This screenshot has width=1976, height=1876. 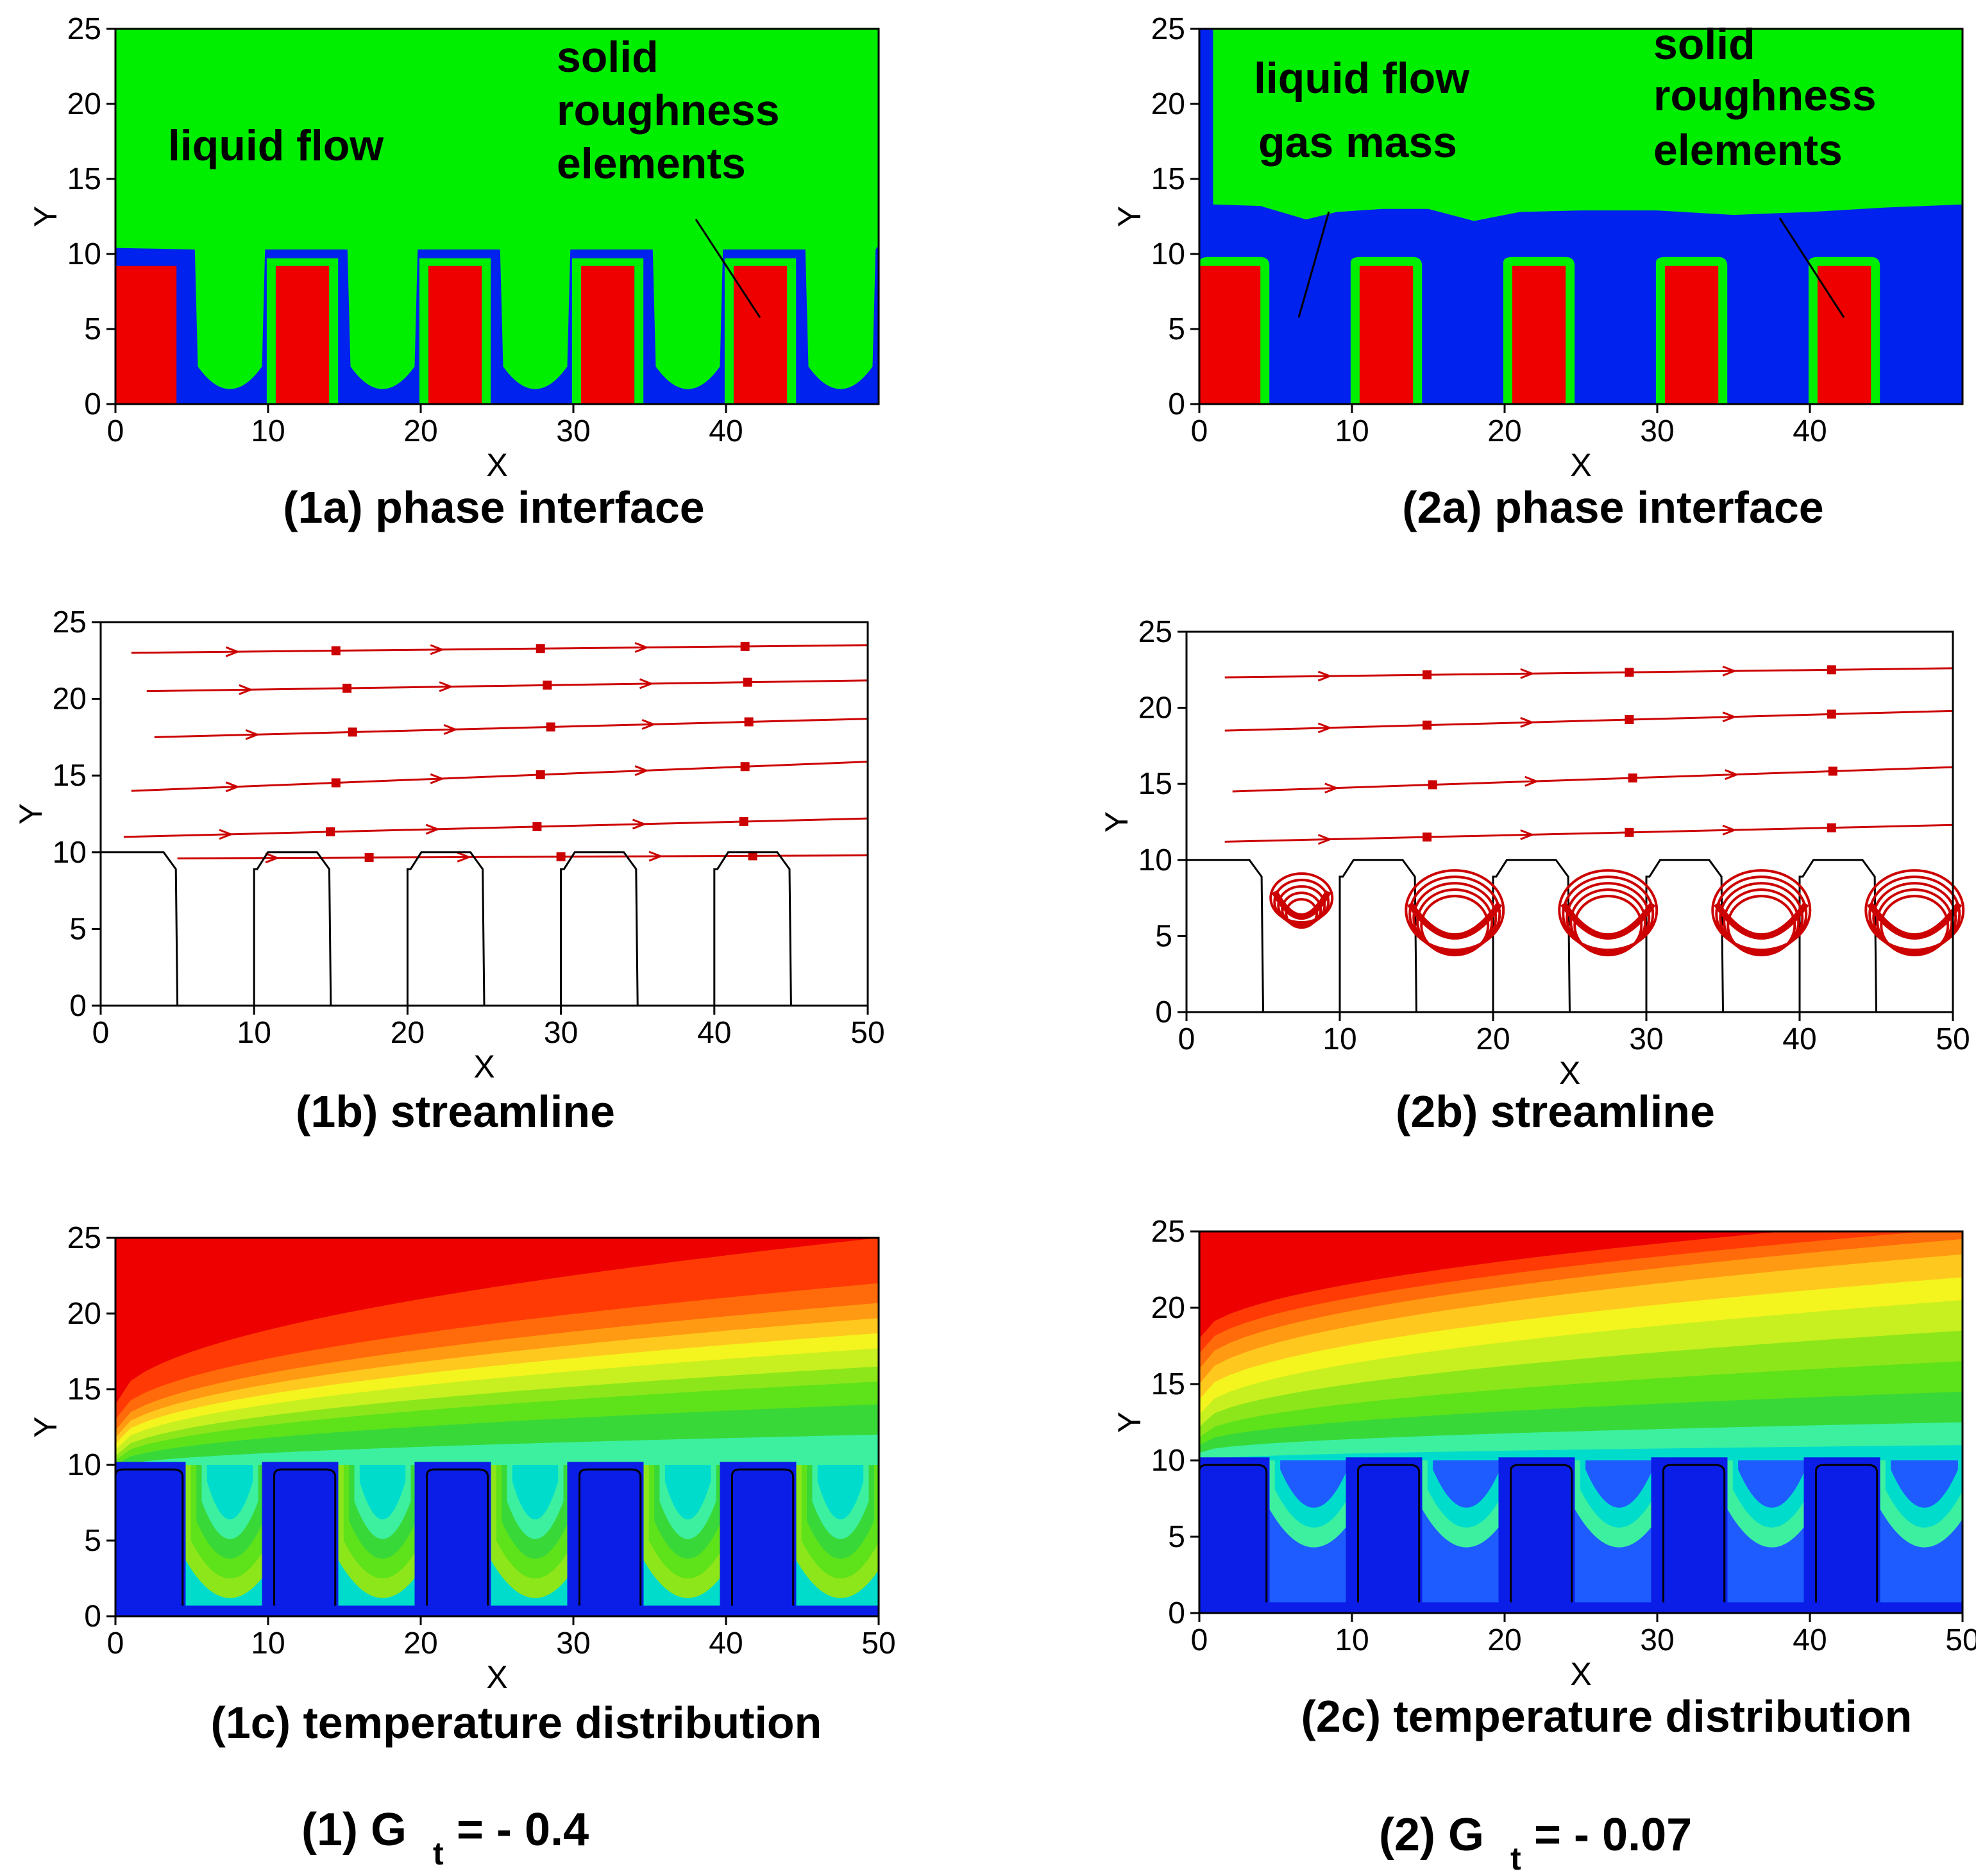 What do you see at coordinates (462, 1458) in the screenshot?
I see `axes-1c: 0 10 20 30 40 50 0 5 10 15 20 25 X Y` at bounding box center [462, 1458].